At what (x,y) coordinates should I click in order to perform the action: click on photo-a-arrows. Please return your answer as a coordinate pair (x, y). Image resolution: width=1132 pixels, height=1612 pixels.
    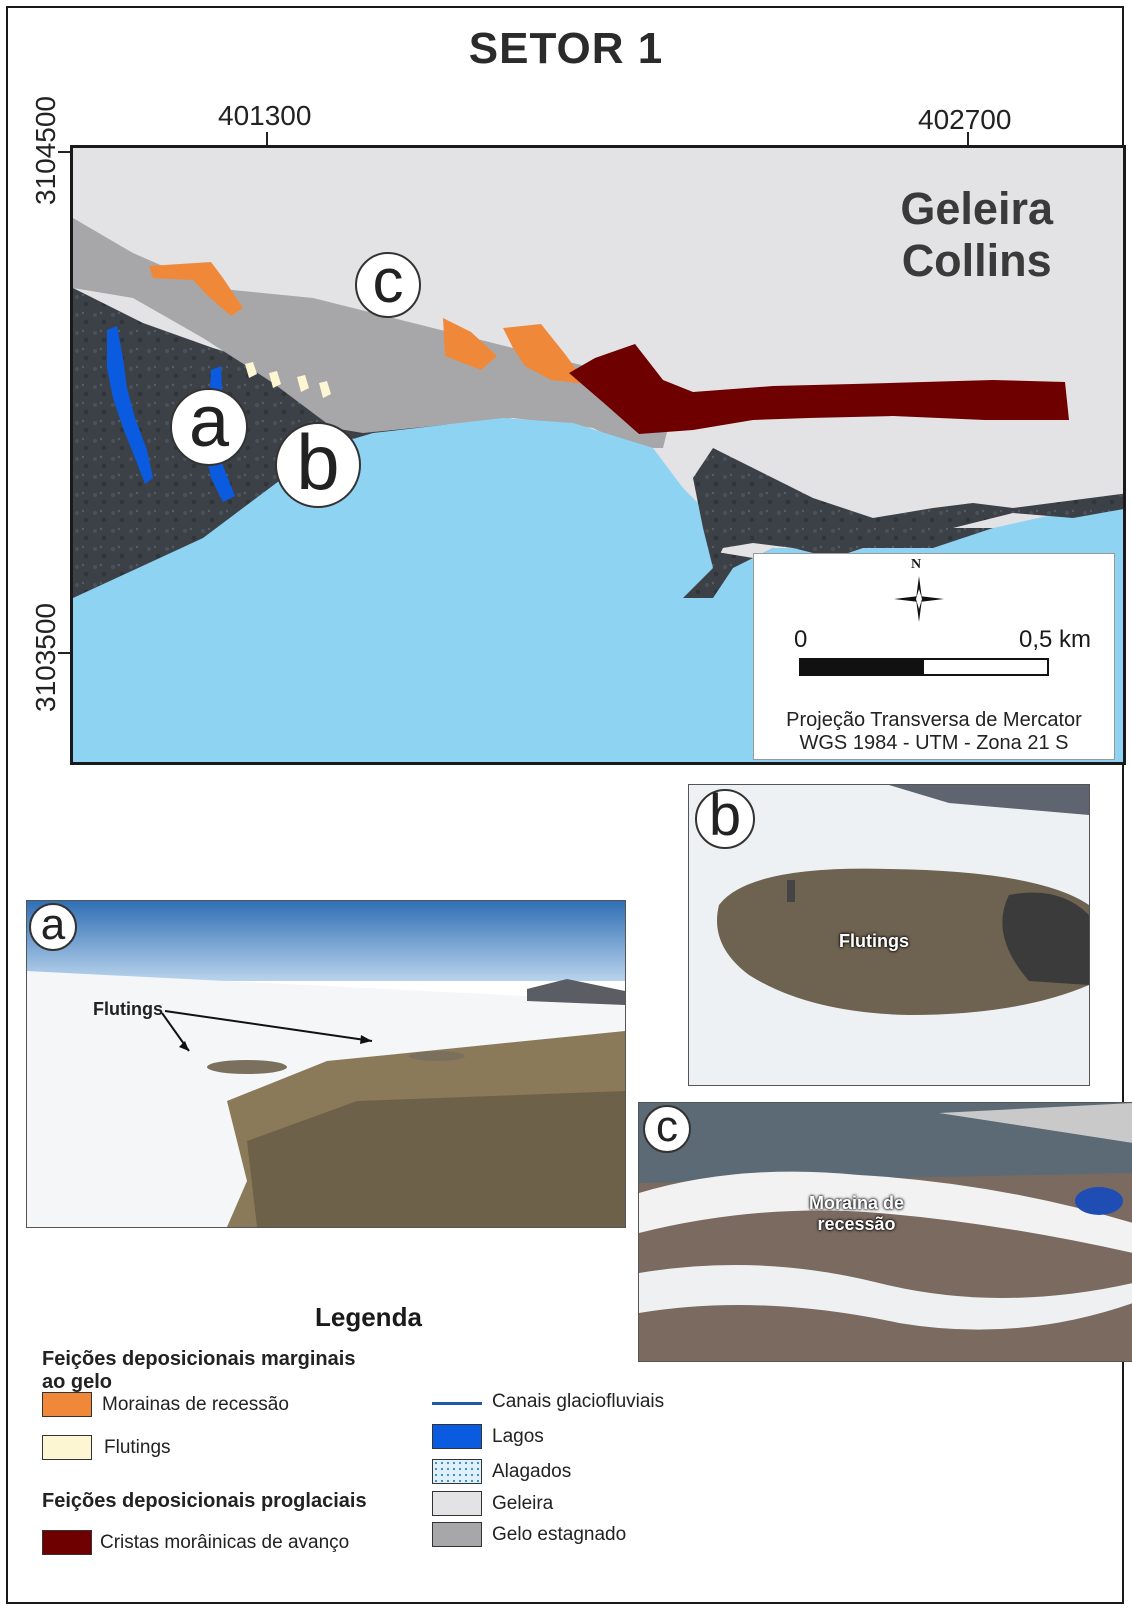
    Looking at the image, I should click on (267, 1031).